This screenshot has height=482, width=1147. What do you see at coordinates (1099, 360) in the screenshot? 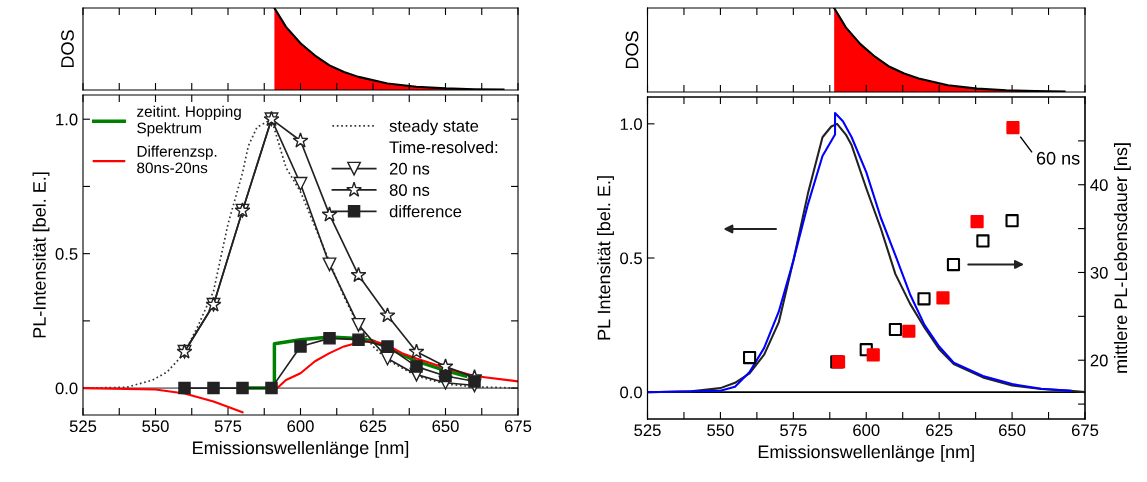
I see `y2-tick-label: 20` at bounding box center [1099, 360].